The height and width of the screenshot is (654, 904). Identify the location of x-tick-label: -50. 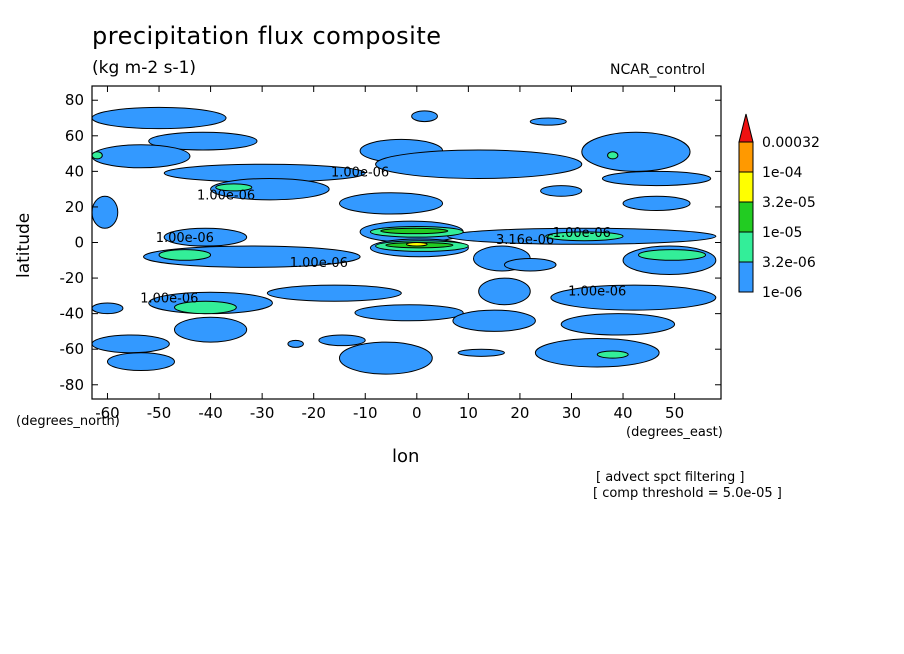
(159, 413).